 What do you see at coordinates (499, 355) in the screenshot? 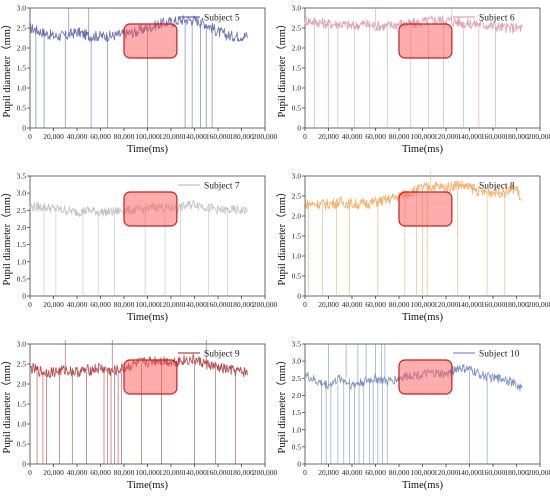
I see `legend-label: Subject 10` at bounding box center [499, 355].